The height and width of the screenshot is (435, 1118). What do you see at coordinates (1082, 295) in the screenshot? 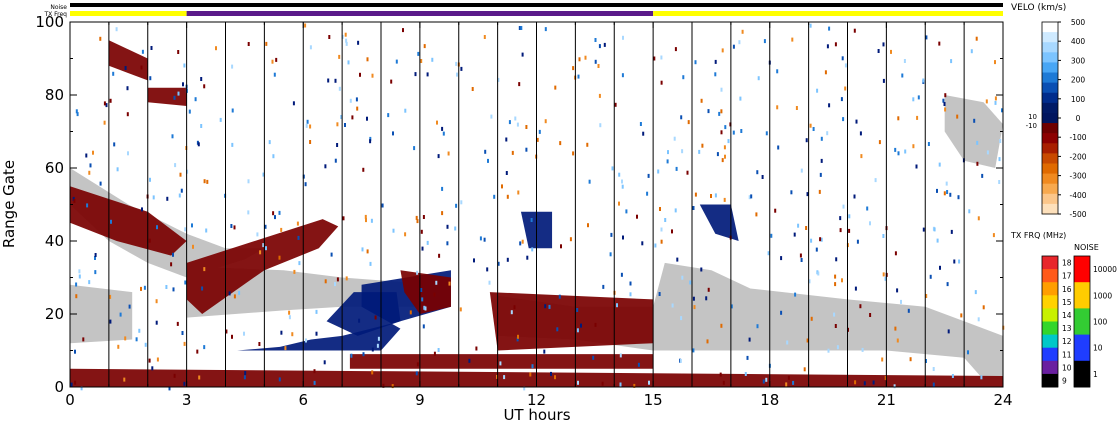
I see `noise-swatch` at bounding box center [1082, 295].